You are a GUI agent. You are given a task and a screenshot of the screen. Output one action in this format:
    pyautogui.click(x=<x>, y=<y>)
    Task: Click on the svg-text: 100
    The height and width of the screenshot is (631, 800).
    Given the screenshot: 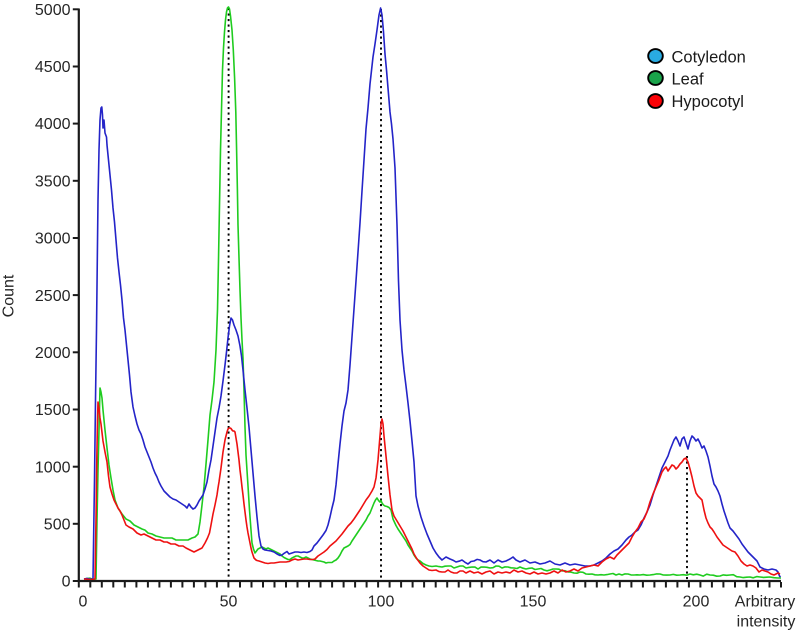 What is the action you would take?
    pyautogui.click(x=381, y=602)
    